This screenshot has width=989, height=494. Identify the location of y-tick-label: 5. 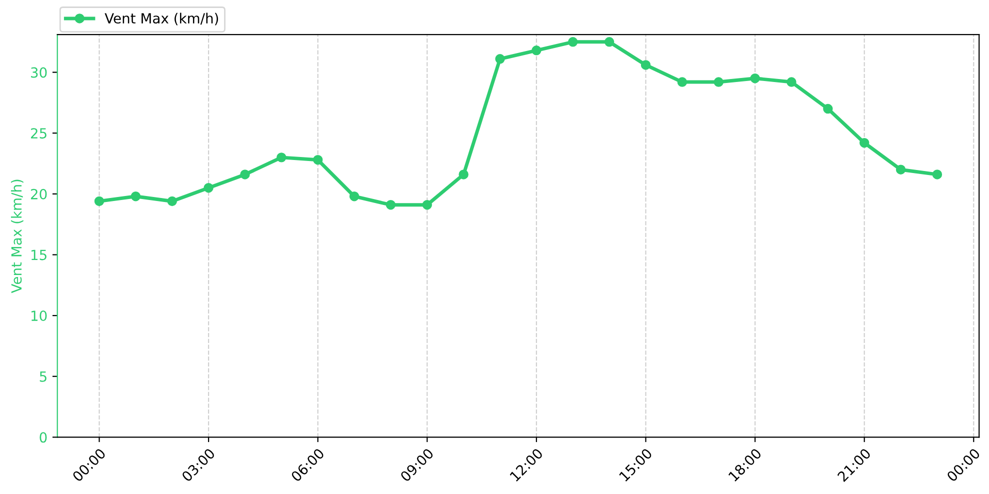
(43, 377).